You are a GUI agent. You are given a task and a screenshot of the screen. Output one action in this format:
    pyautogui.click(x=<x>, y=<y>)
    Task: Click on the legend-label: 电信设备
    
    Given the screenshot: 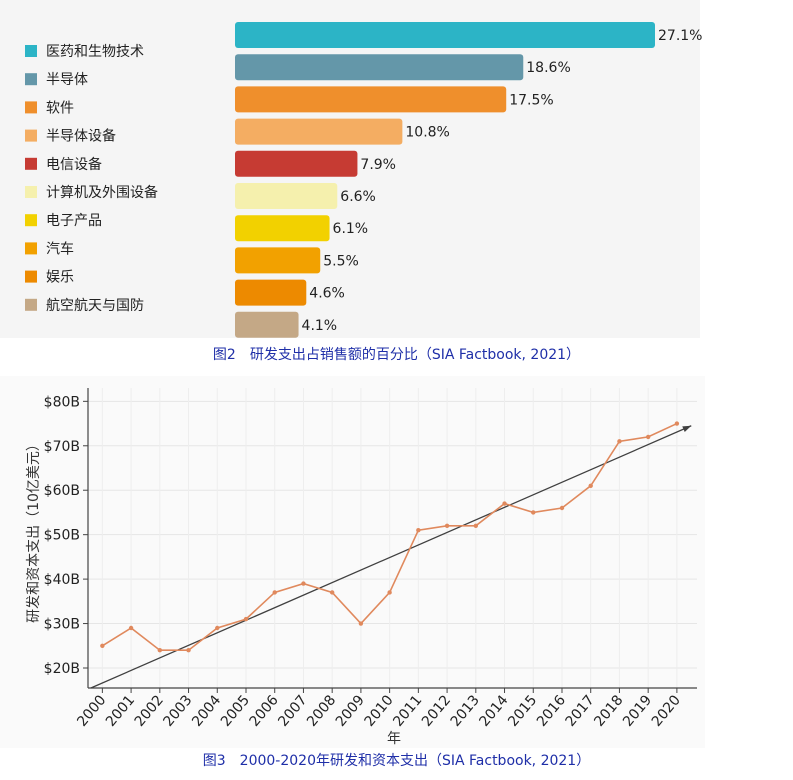 What is the action you would take?
    pyautogui.click(x=74, y=164)
    